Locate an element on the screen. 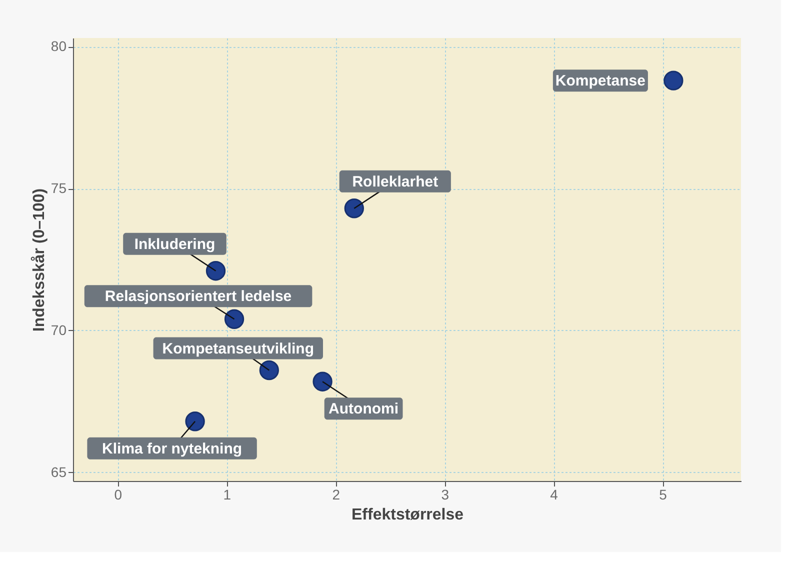  x-tick-label: 3 is located at coordinates (445, 494).